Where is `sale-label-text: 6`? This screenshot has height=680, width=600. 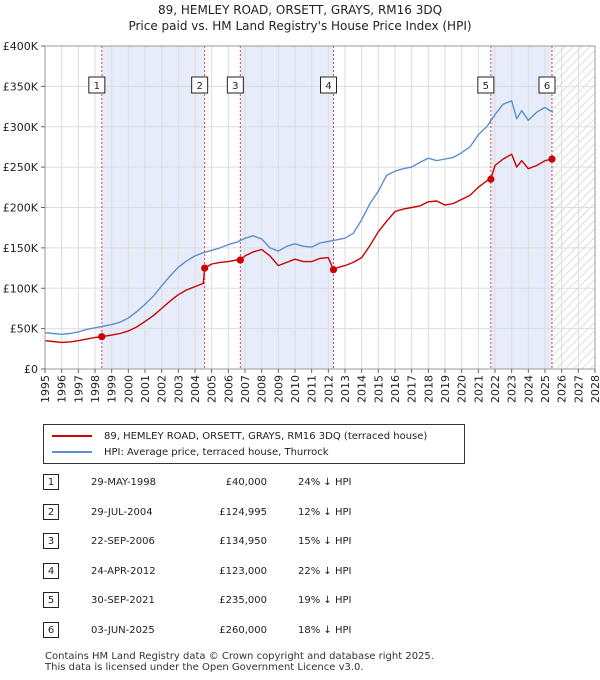 sale-label-text: 6 is located at coordinates (547, 86).